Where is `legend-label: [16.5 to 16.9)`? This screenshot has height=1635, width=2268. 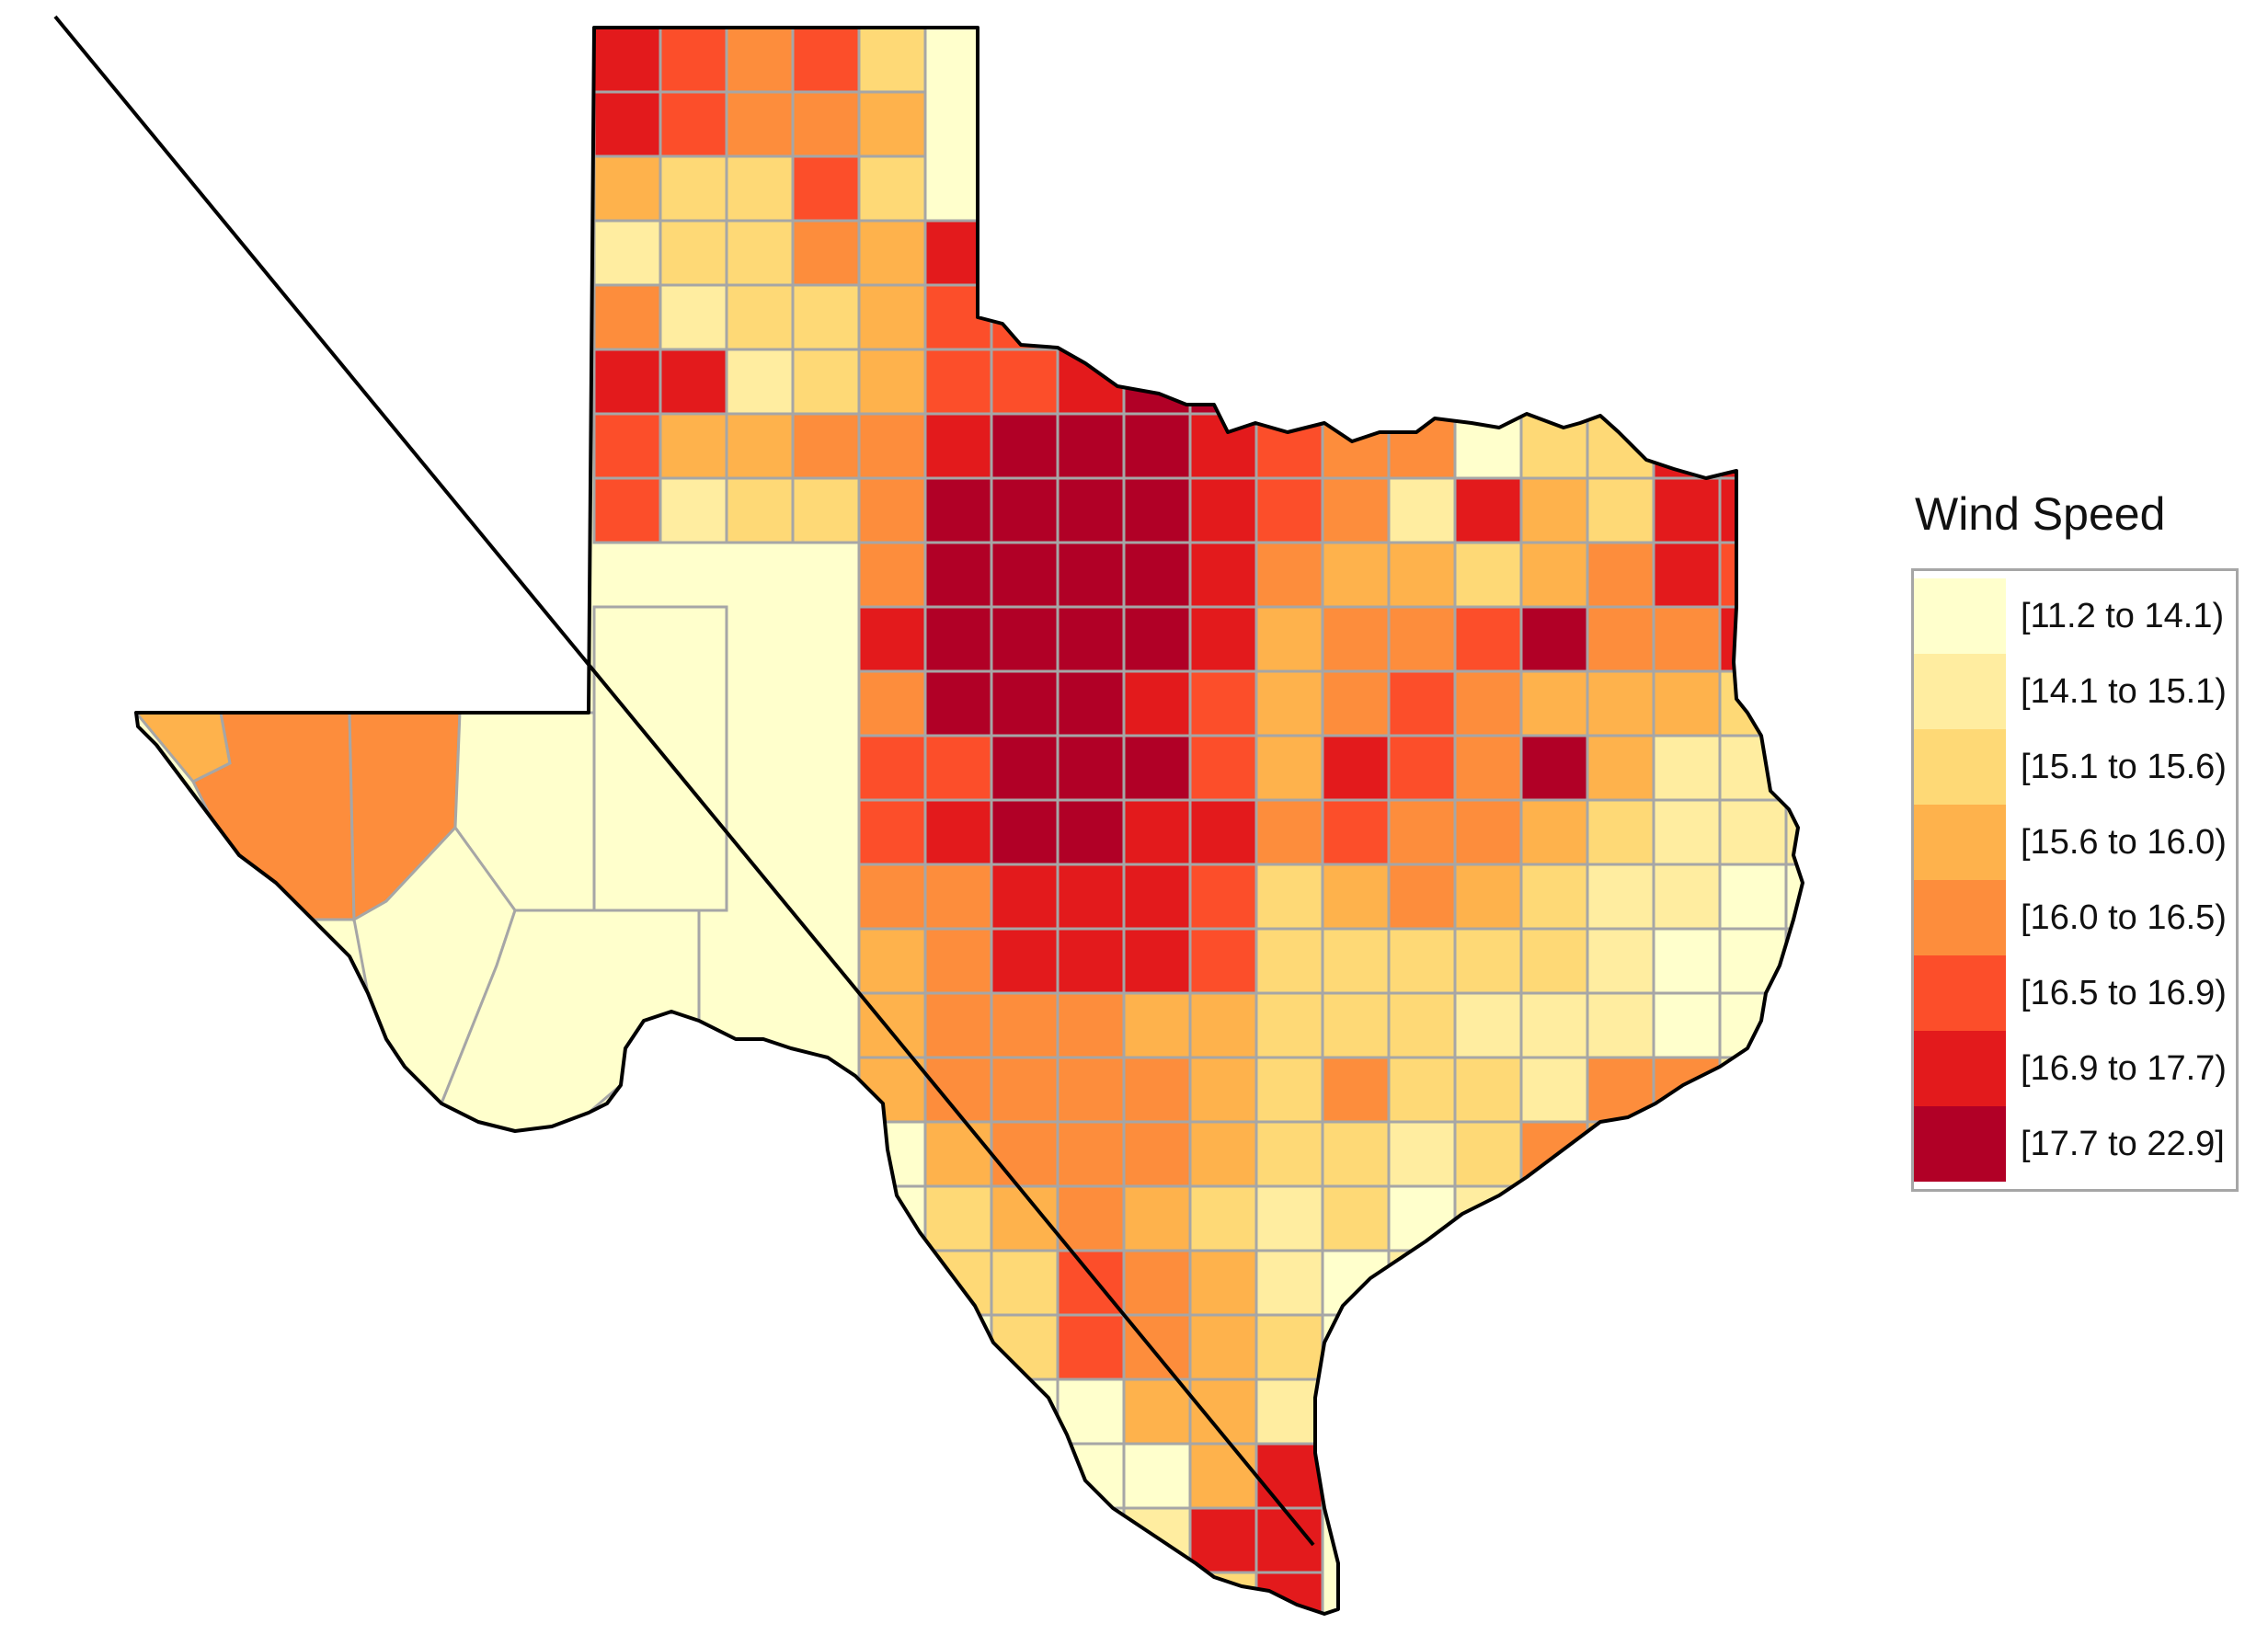 legend-label: [16.5 to 16.9) is located at coordinates (2124, 992).